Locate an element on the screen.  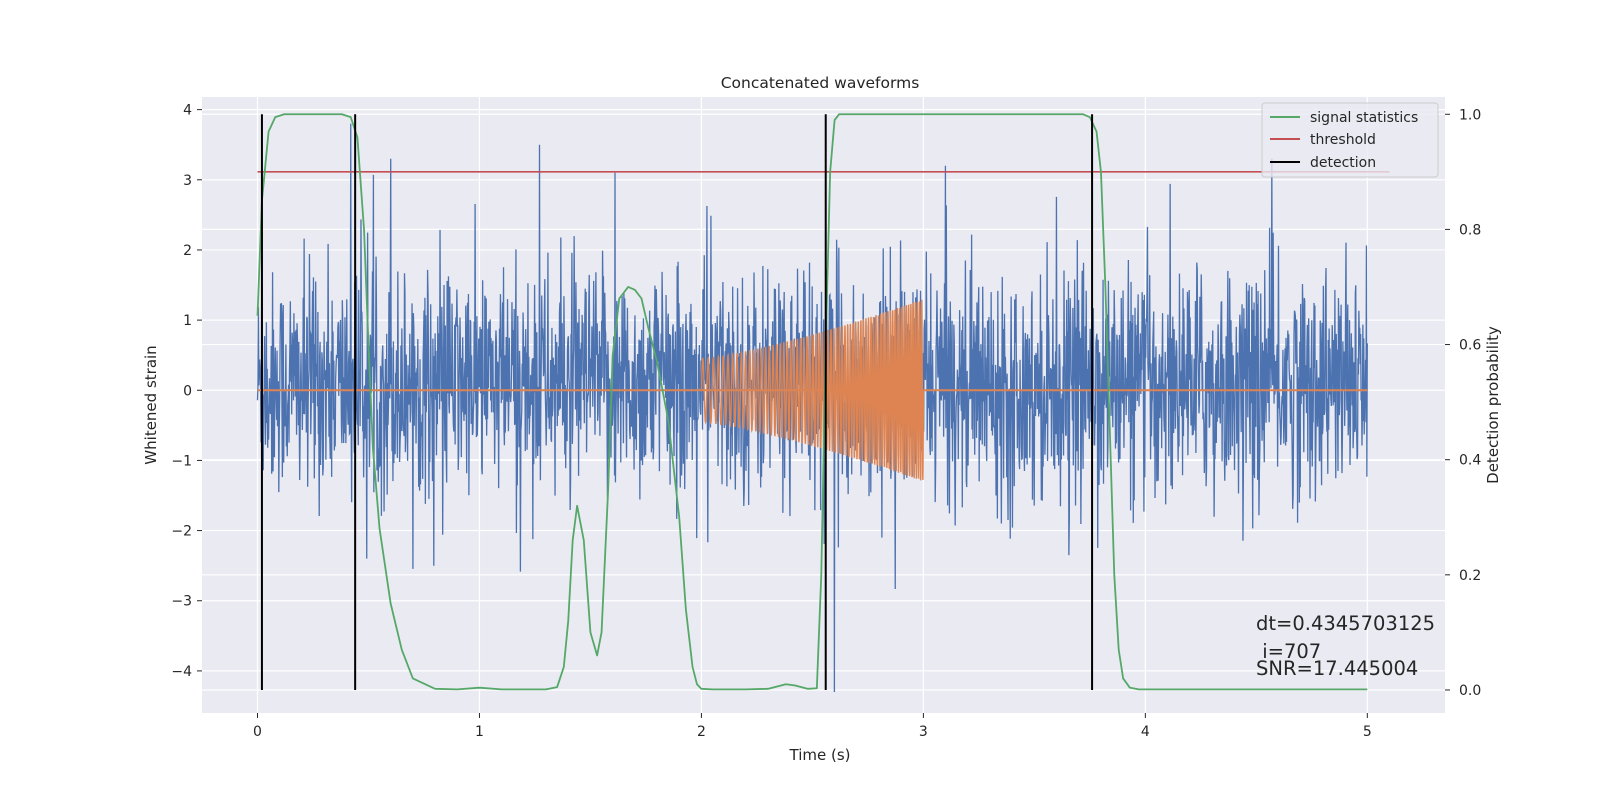
y-tick-label: −4 is located at coordinates (181, 672).